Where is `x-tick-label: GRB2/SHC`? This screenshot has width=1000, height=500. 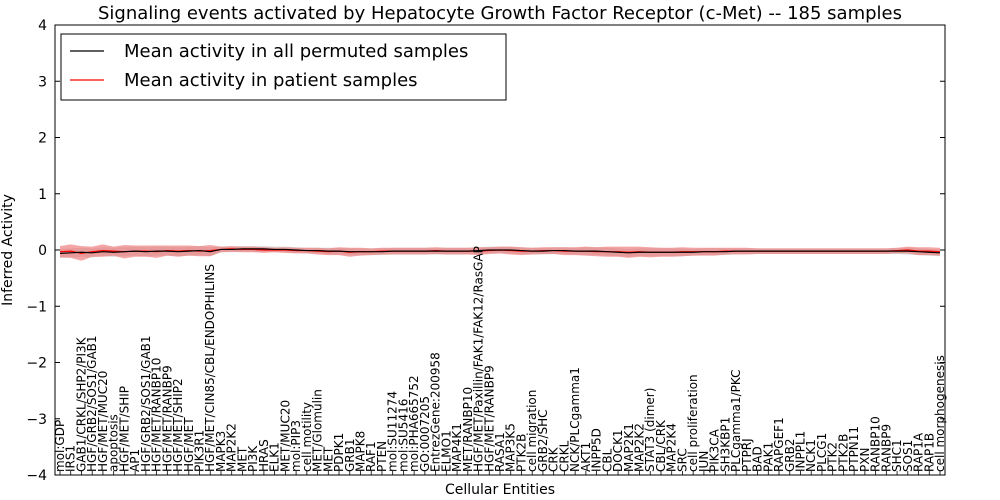
x-tick-label: GRB2/SHC is located at coordinates (543, 440).